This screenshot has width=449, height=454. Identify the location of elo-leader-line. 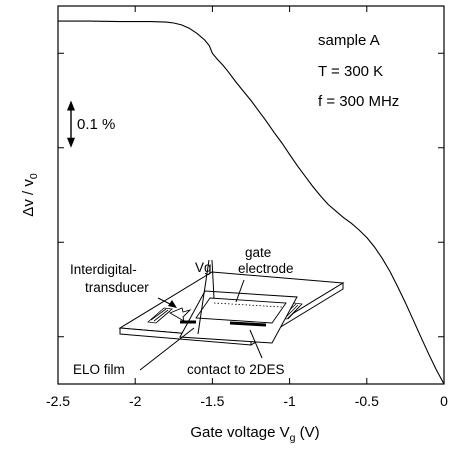
(167, 349).